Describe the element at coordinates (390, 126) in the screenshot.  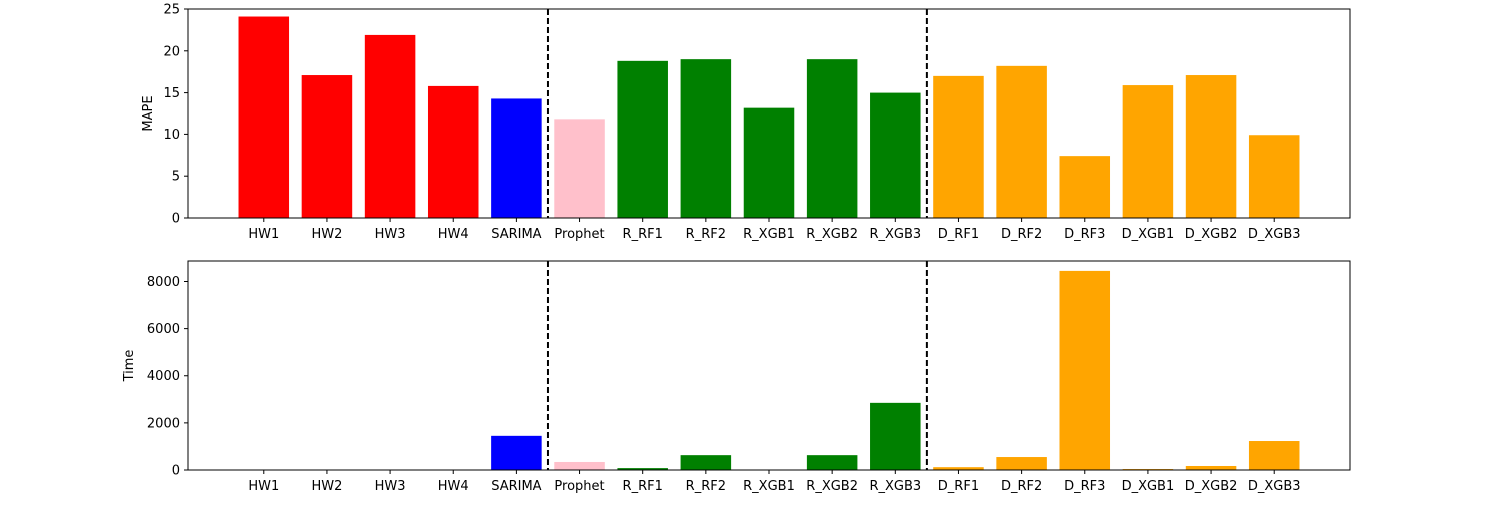
I see `bar-HW3` at that location.